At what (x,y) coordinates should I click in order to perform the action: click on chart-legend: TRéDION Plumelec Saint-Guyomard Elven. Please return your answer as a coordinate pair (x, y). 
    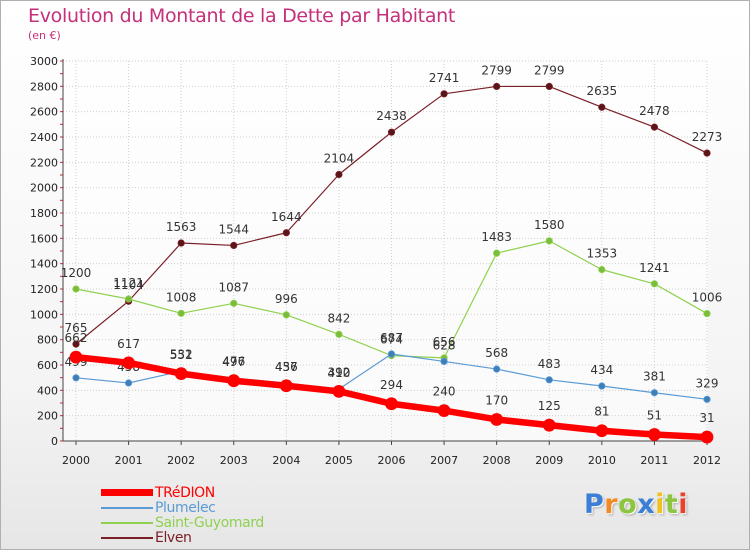
    Looking at the image, I should click on (182, 515).